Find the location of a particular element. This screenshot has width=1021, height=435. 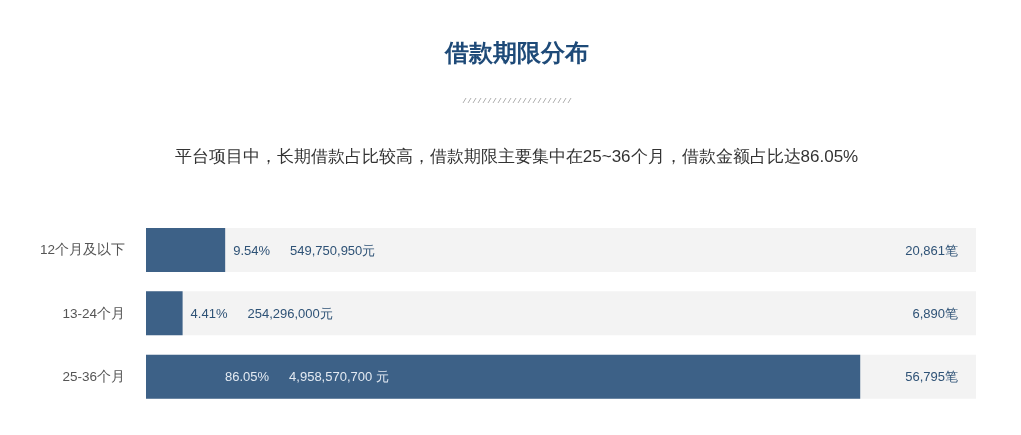

chart-title: 借款期限分布 is located at coordinates (516, 53).